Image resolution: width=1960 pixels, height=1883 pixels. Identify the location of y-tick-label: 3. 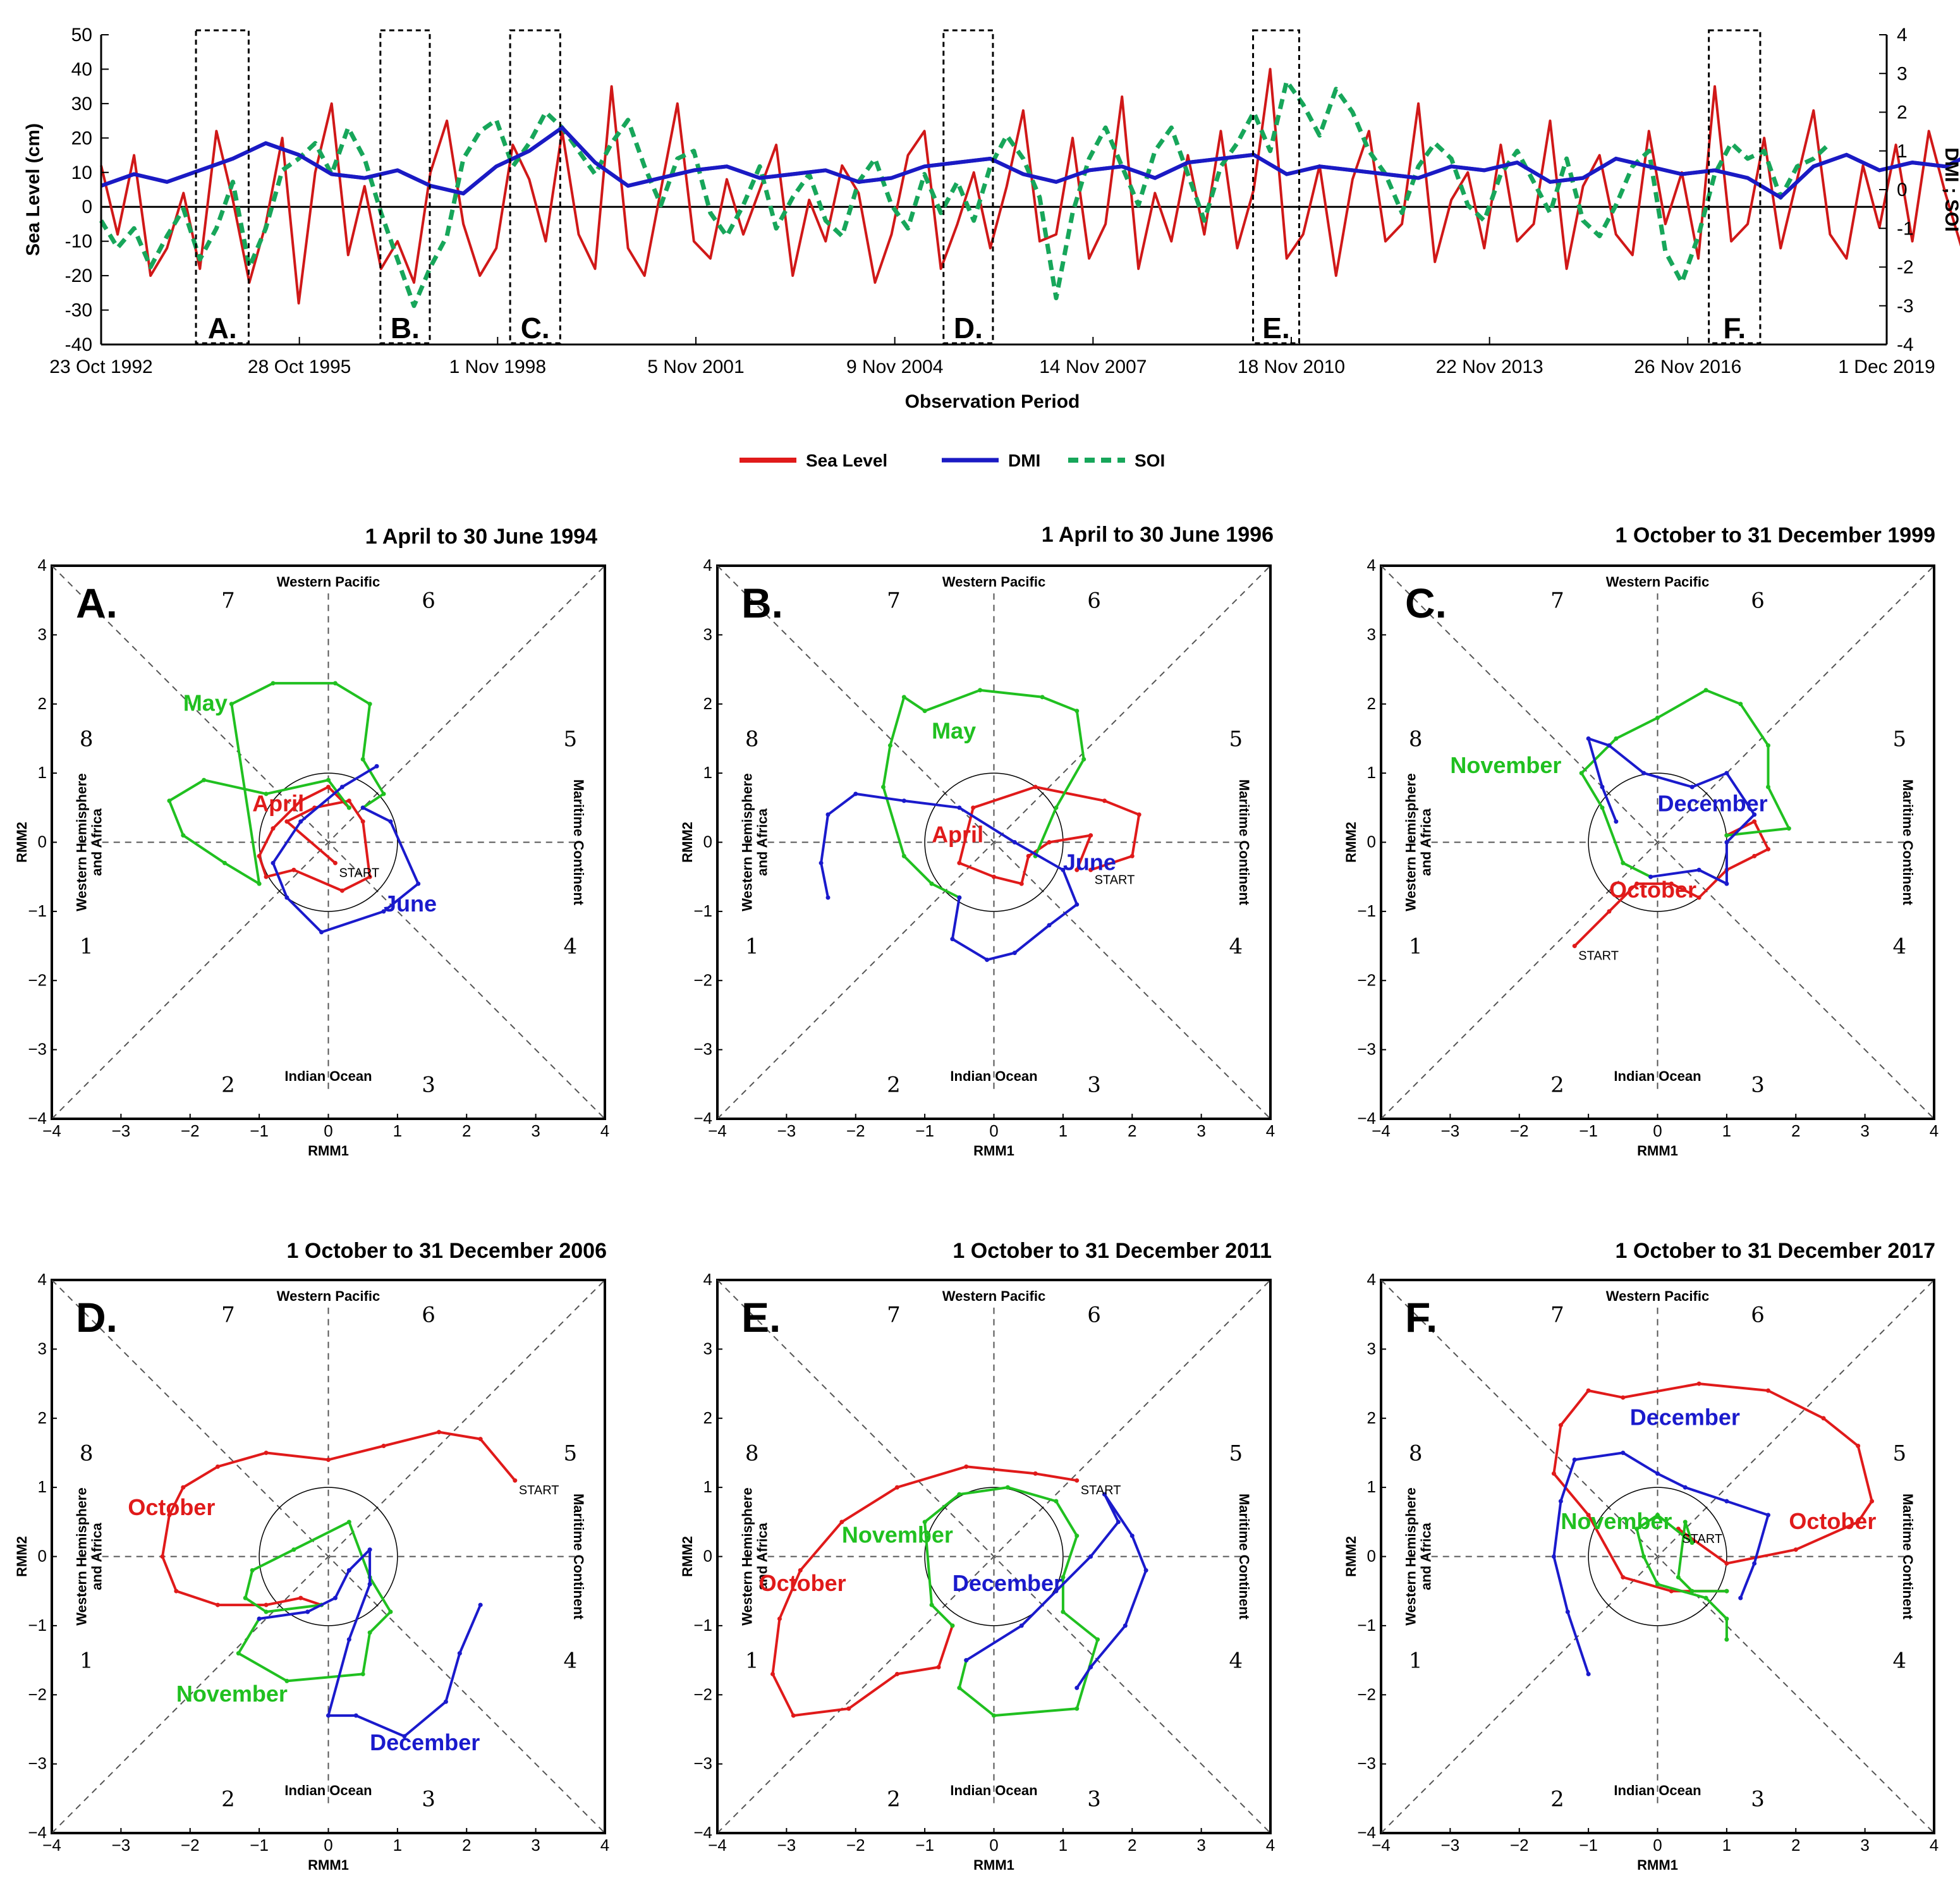
(707, 1348).